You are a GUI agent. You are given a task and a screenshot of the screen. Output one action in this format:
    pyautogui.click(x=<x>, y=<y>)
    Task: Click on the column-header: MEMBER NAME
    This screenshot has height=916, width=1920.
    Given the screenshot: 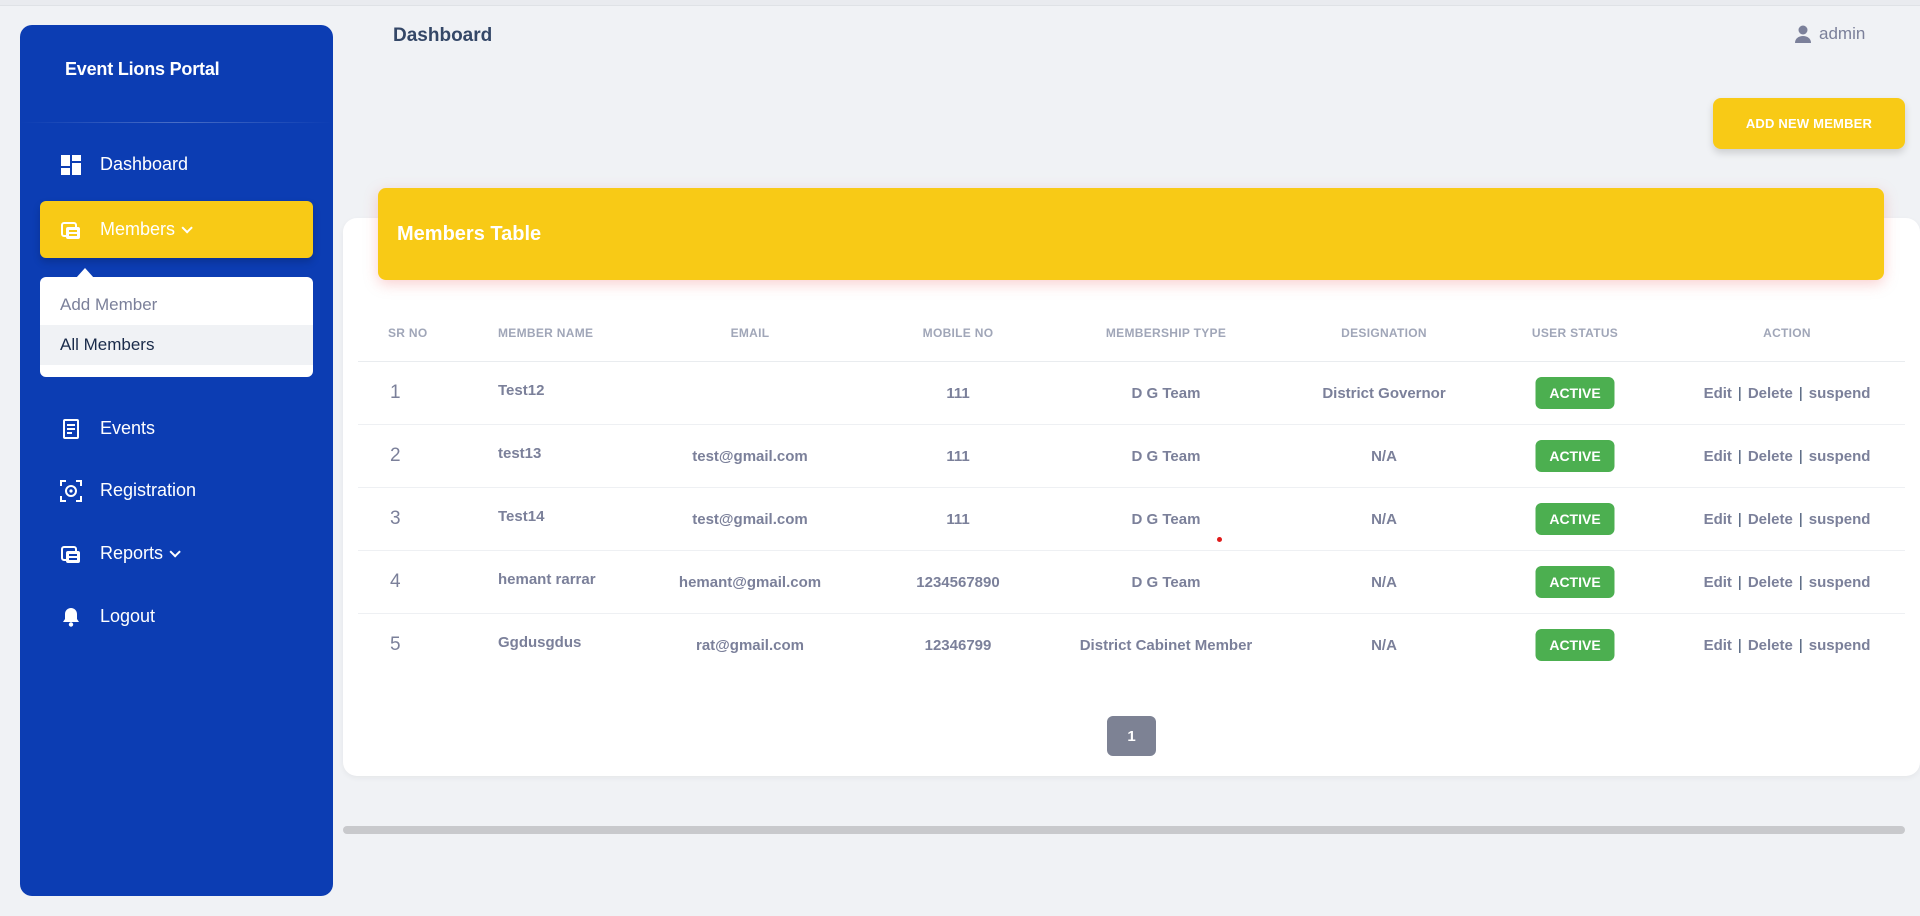 What is the action you would take?
    pyautogui.click(x=546, y=333)
    